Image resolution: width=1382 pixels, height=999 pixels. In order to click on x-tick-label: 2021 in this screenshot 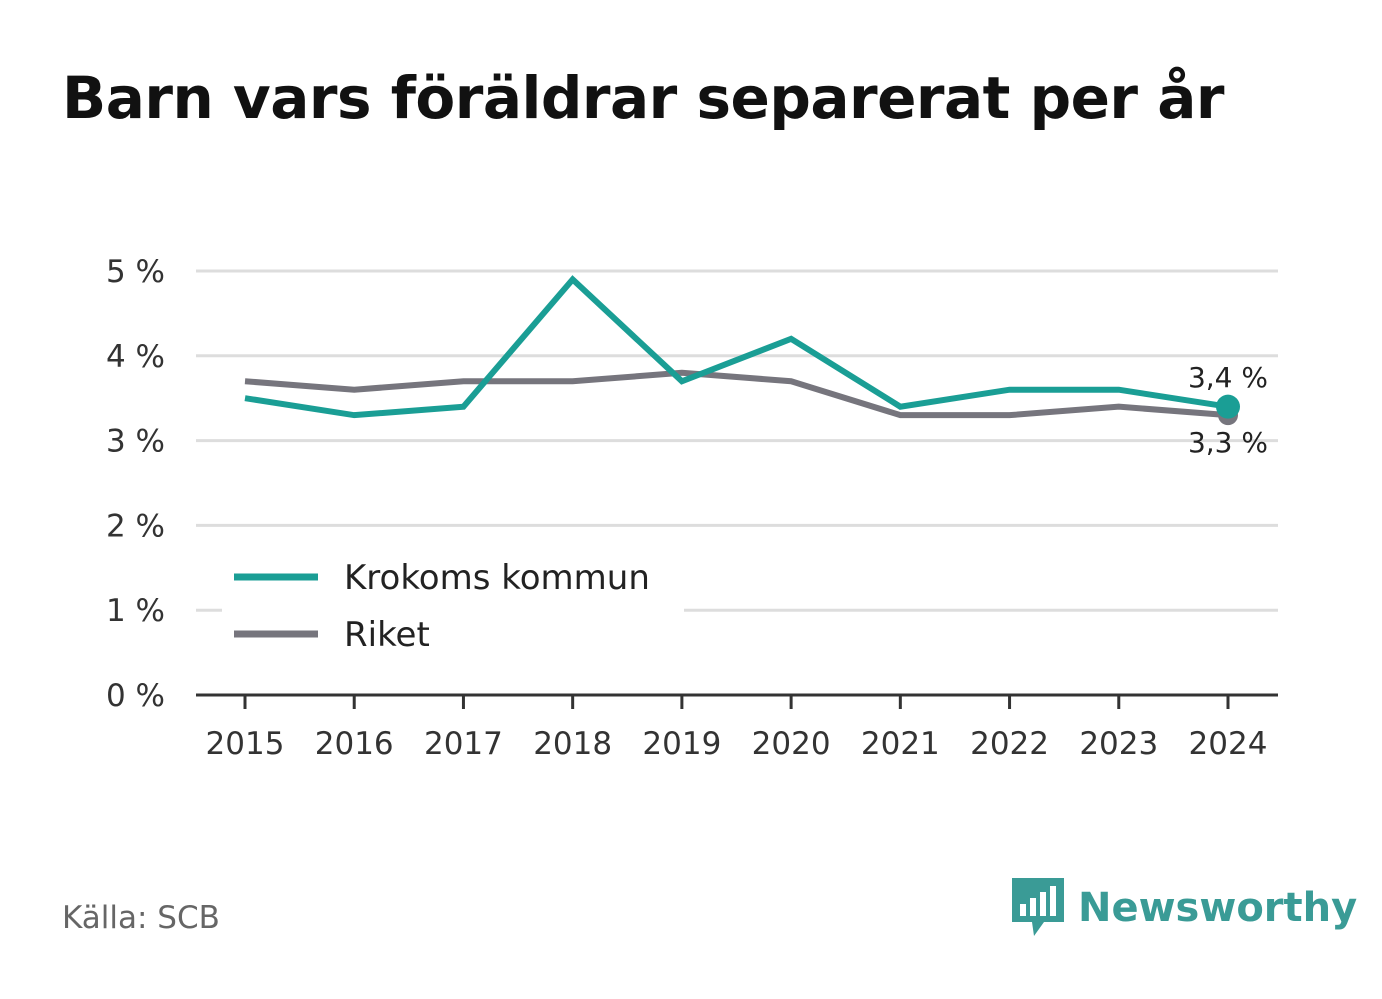, I will do `click(900, 744)`.